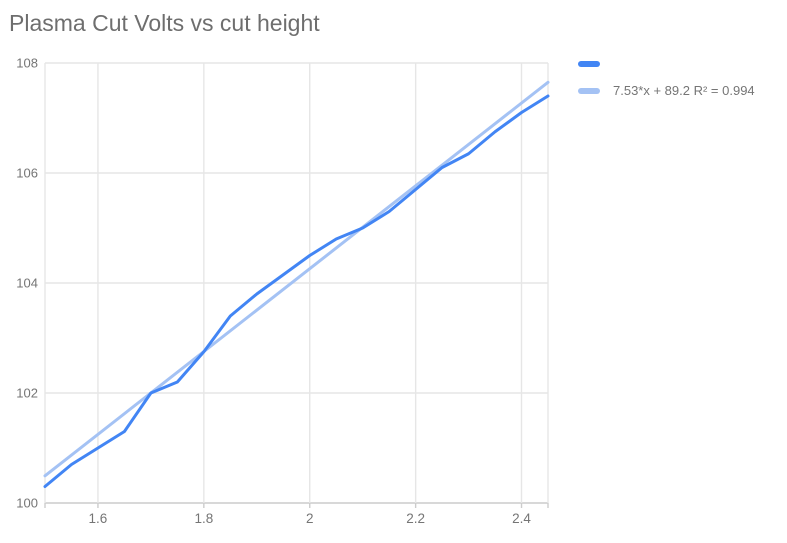 The width and height of the screenshot is (787, 543). Describe the element at coordinates (98, 518) in the screenshot. I see `x-axis-tick-label: 1.6` at that location.